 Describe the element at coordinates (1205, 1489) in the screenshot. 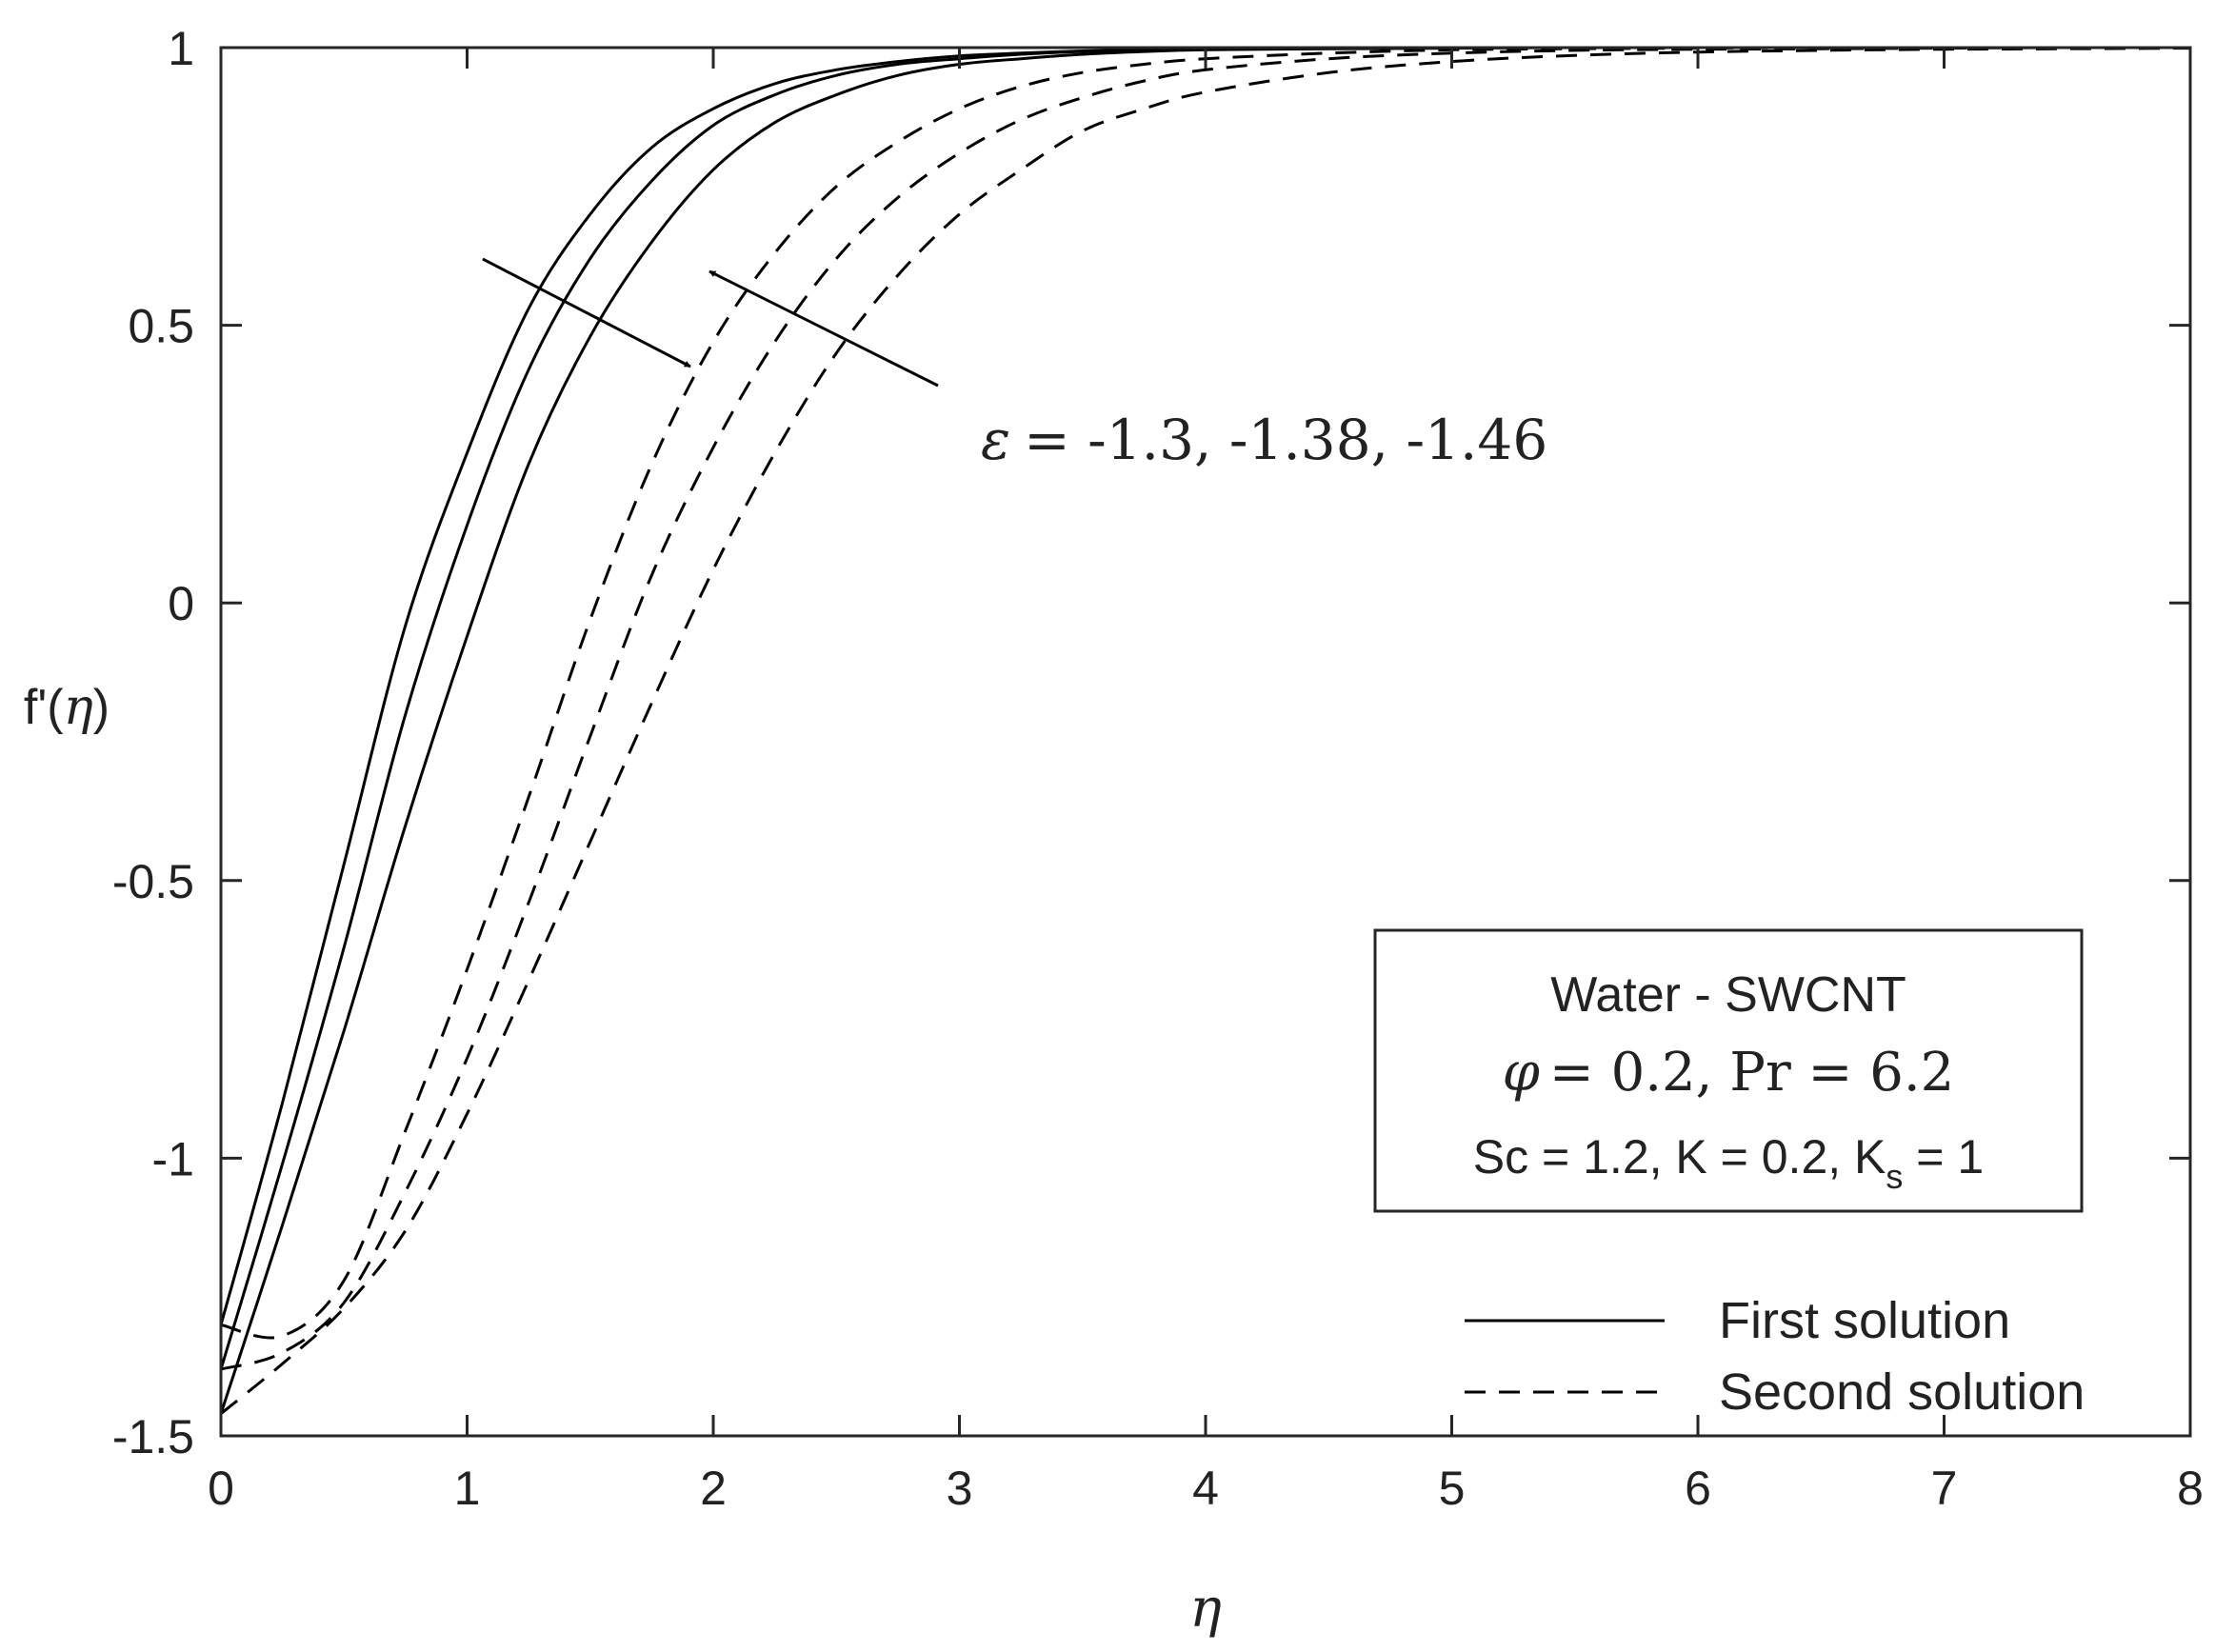

I see `x-tick-label: 4` at that location.